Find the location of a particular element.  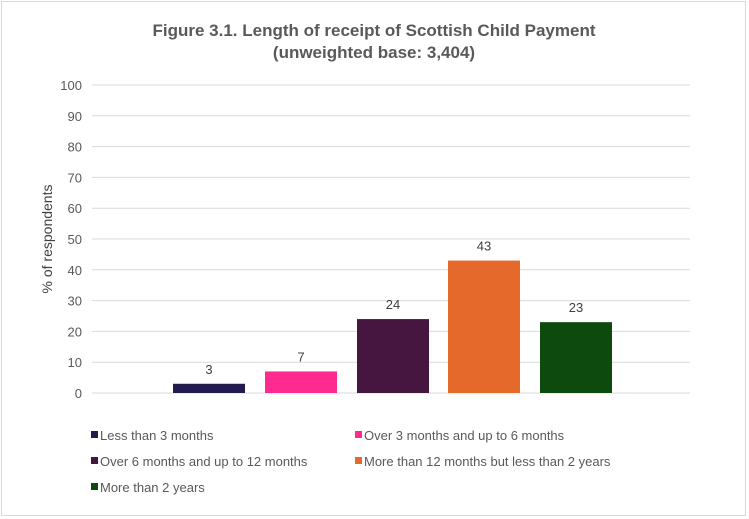

data-label: 3 is located at coordinates (208, 369).